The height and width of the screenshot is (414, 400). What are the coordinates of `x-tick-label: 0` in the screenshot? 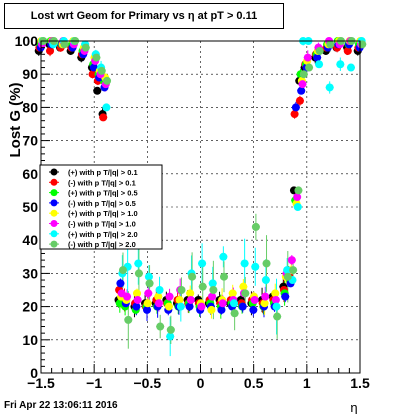 It's located at (201, 383).